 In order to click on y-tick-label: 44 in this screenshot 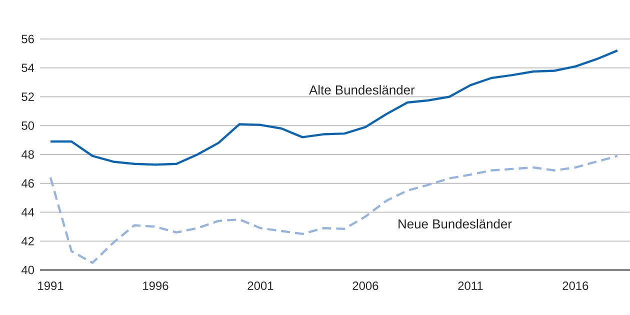, I will do `click(27, 212)`.